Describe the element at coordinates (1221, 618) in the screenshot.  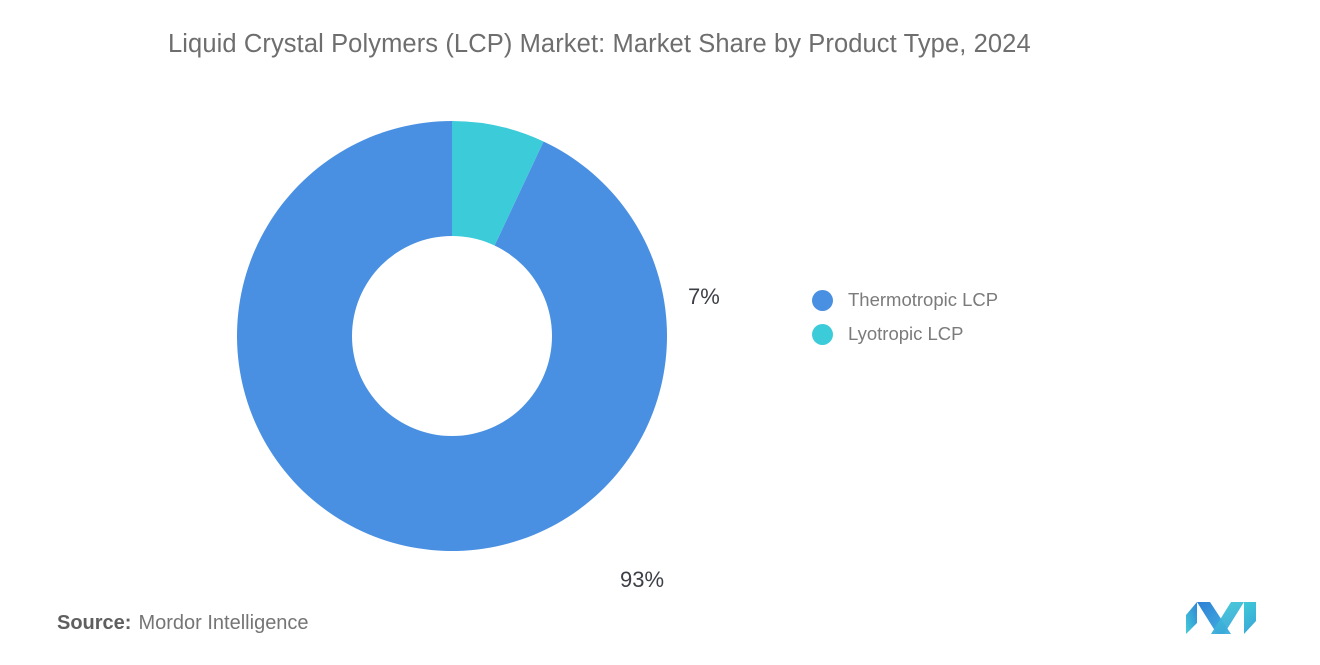
I see `mordor-intelligence-logo-icon` at that location.